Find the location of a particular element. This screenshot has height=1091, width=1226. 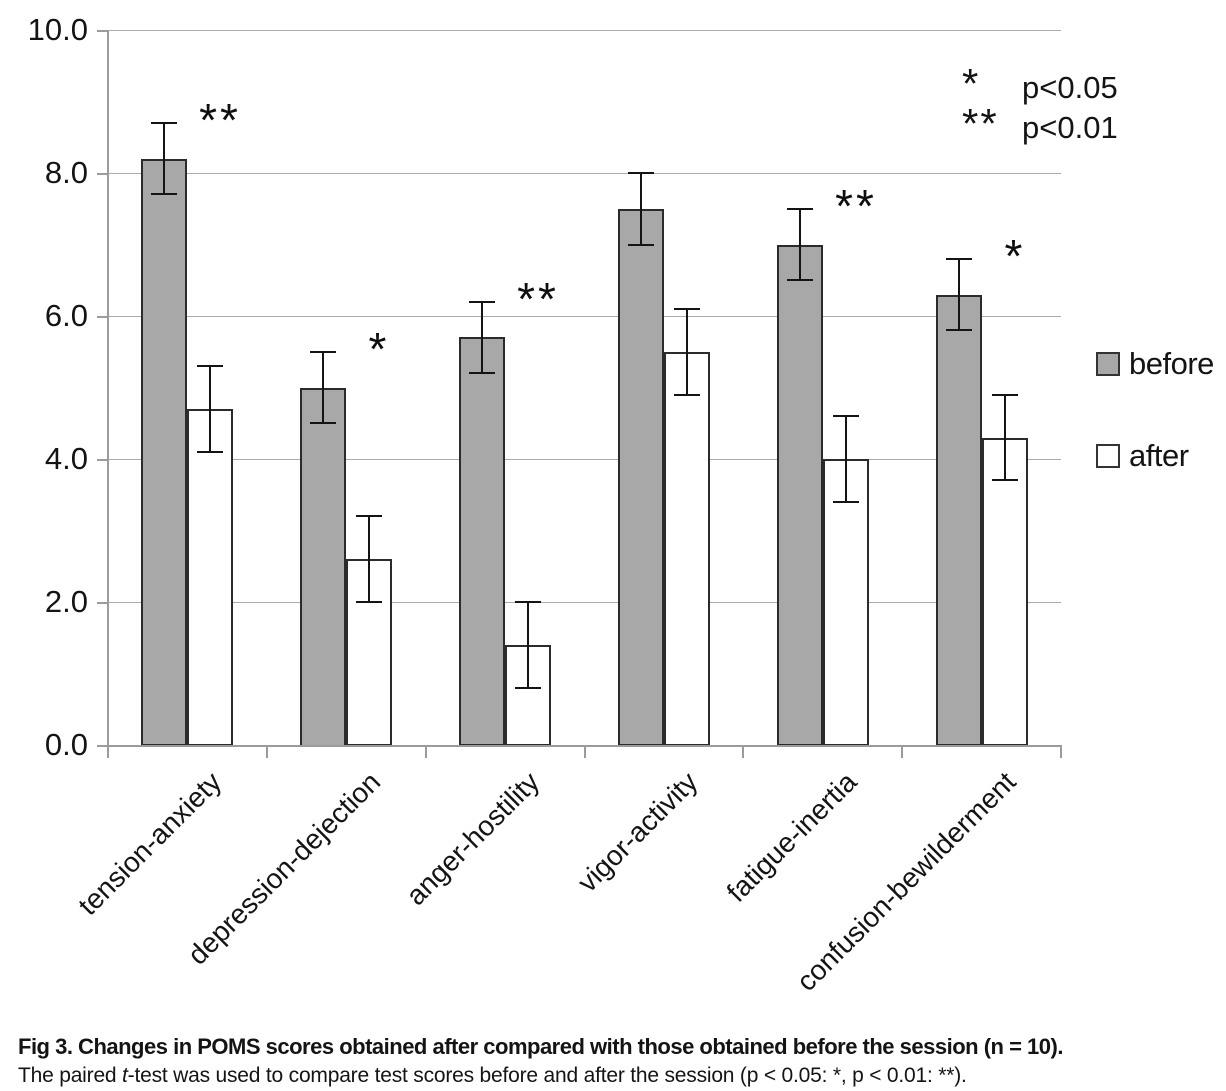

err-cap-top-after-anger-hostility is located at coordinates (528, 602).